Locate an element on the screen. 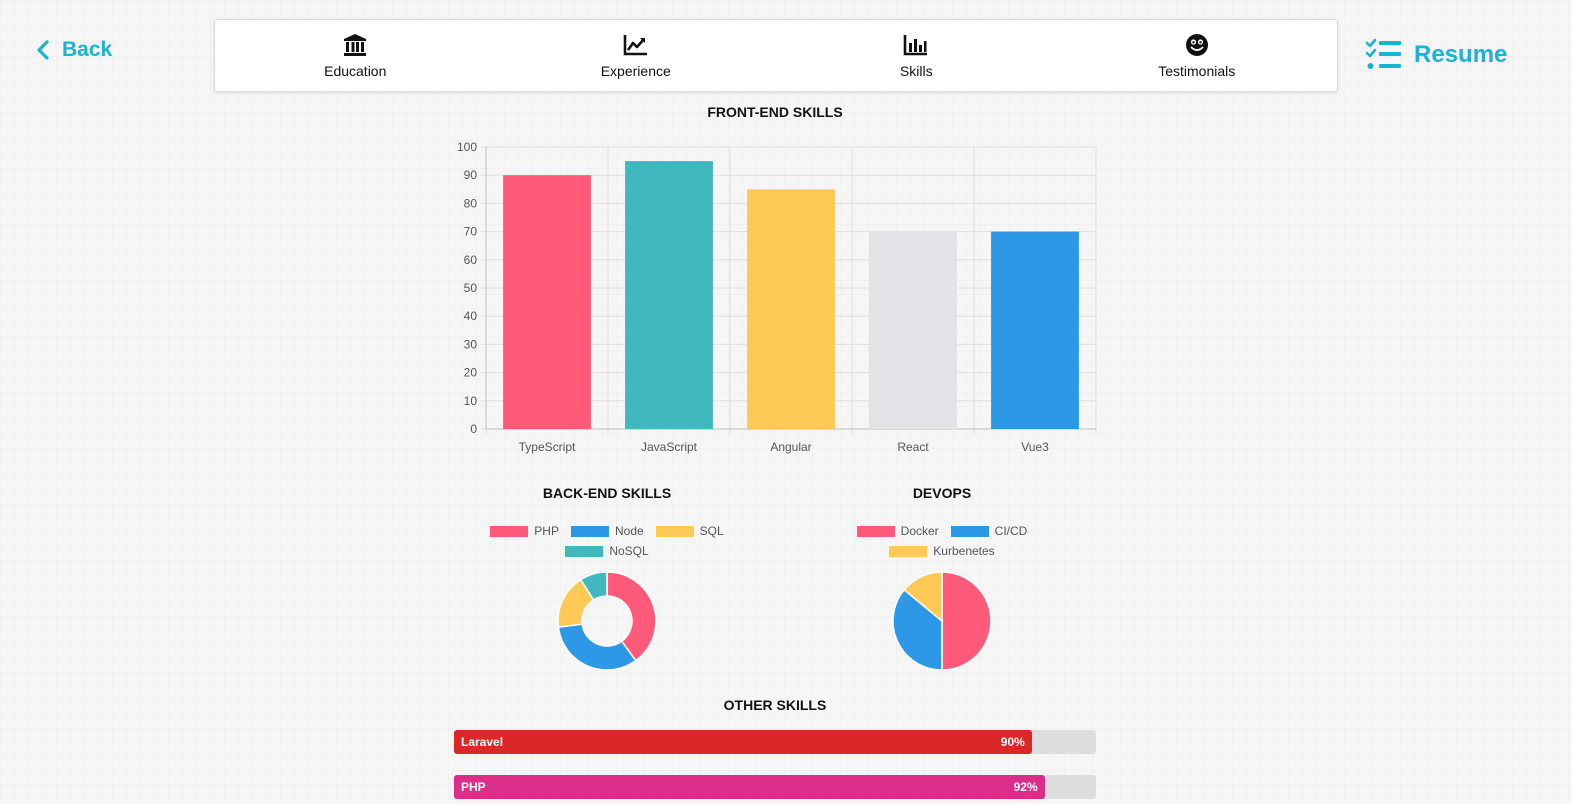 The height and width of the screenshot is (804, 1572). legend-label: CI/CD is located at coordinates (1011, 531).